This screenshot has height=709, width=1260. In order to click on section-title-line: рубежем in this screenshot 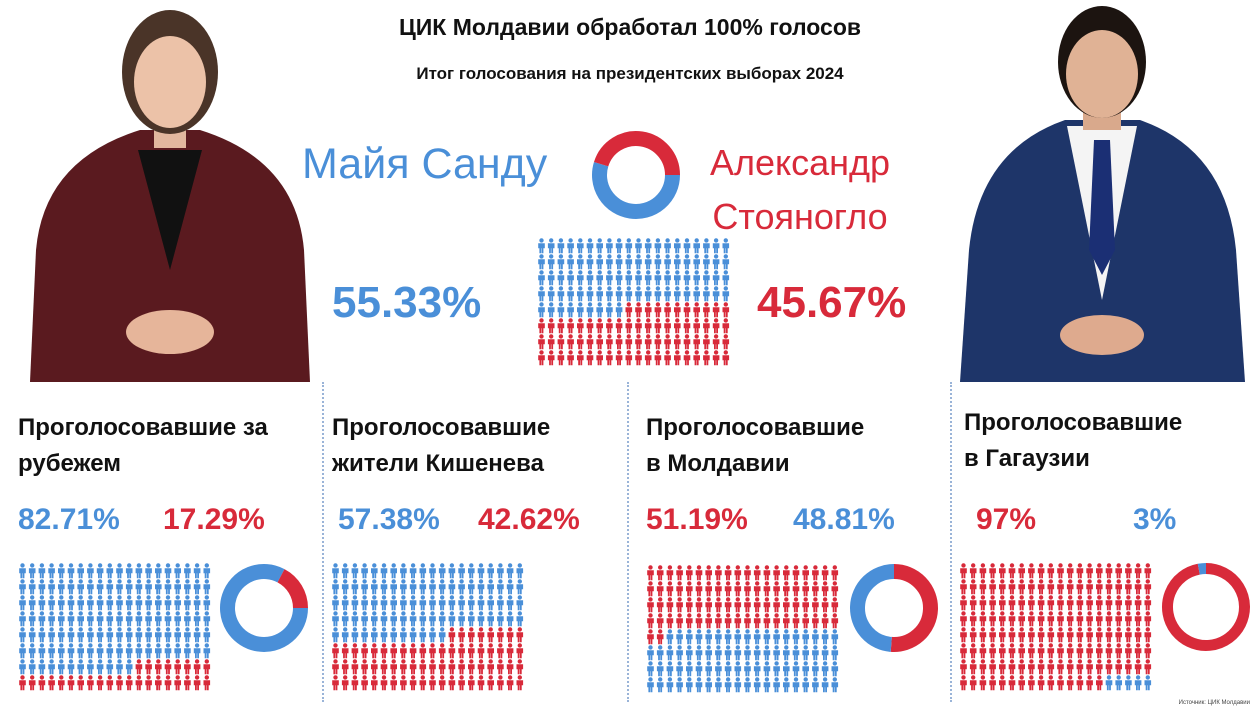, I will do `click(70, 463)`.